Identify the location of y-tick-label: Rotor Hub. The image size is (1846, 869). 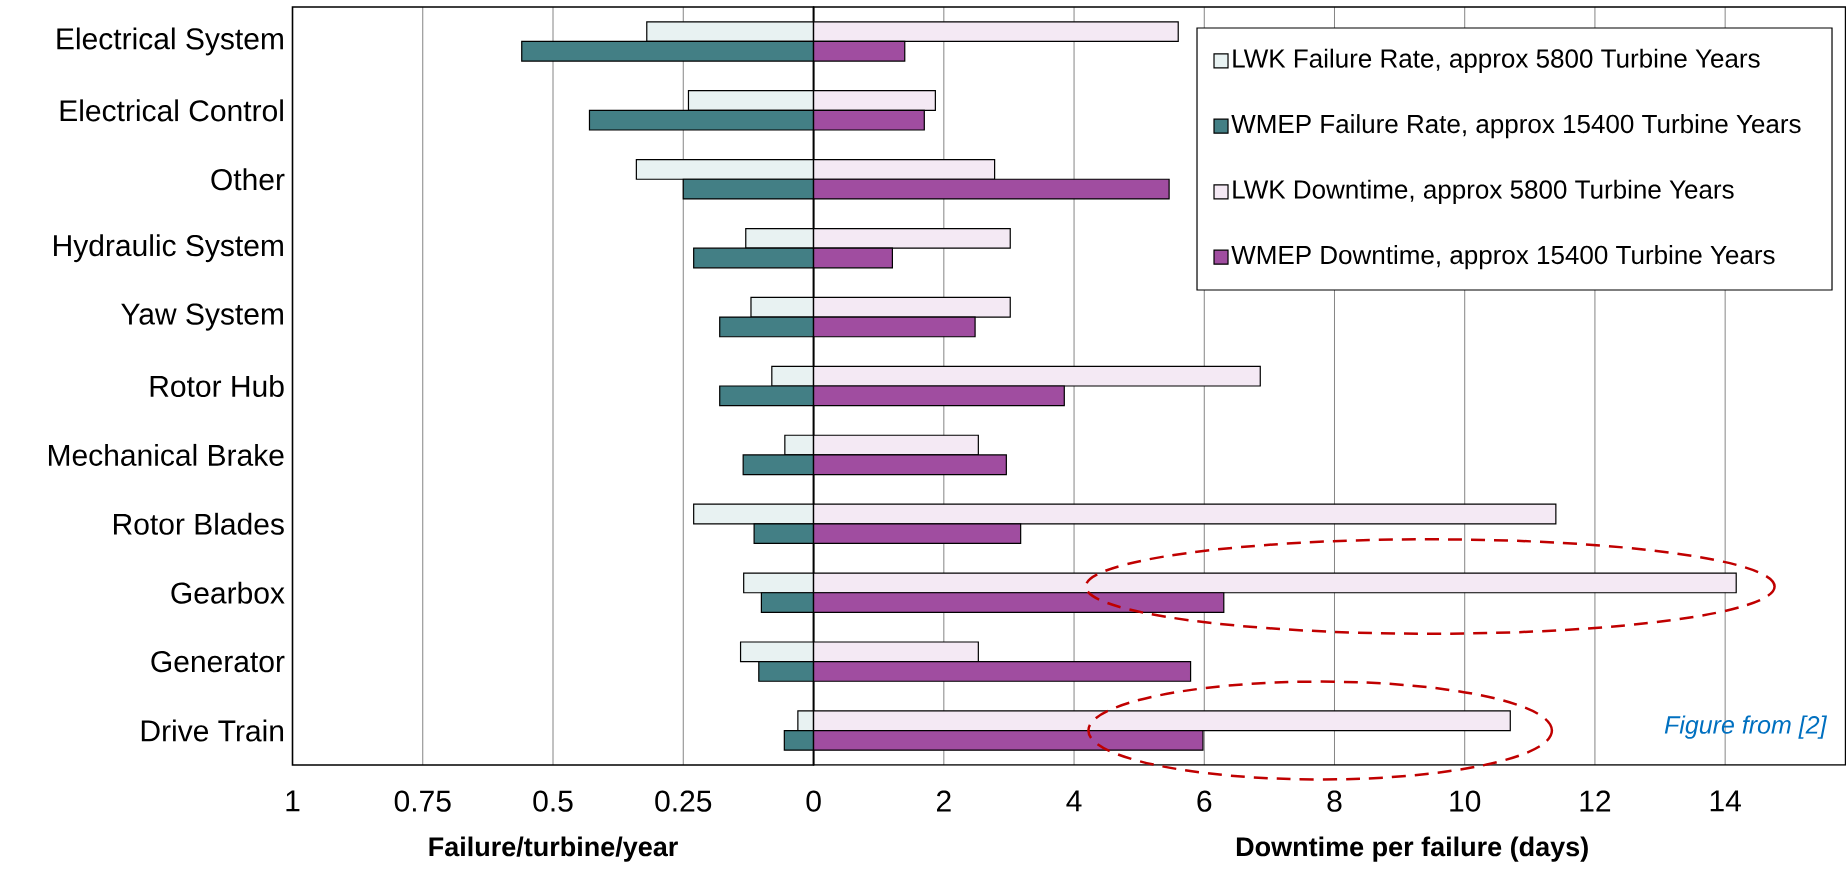
(217, 386).